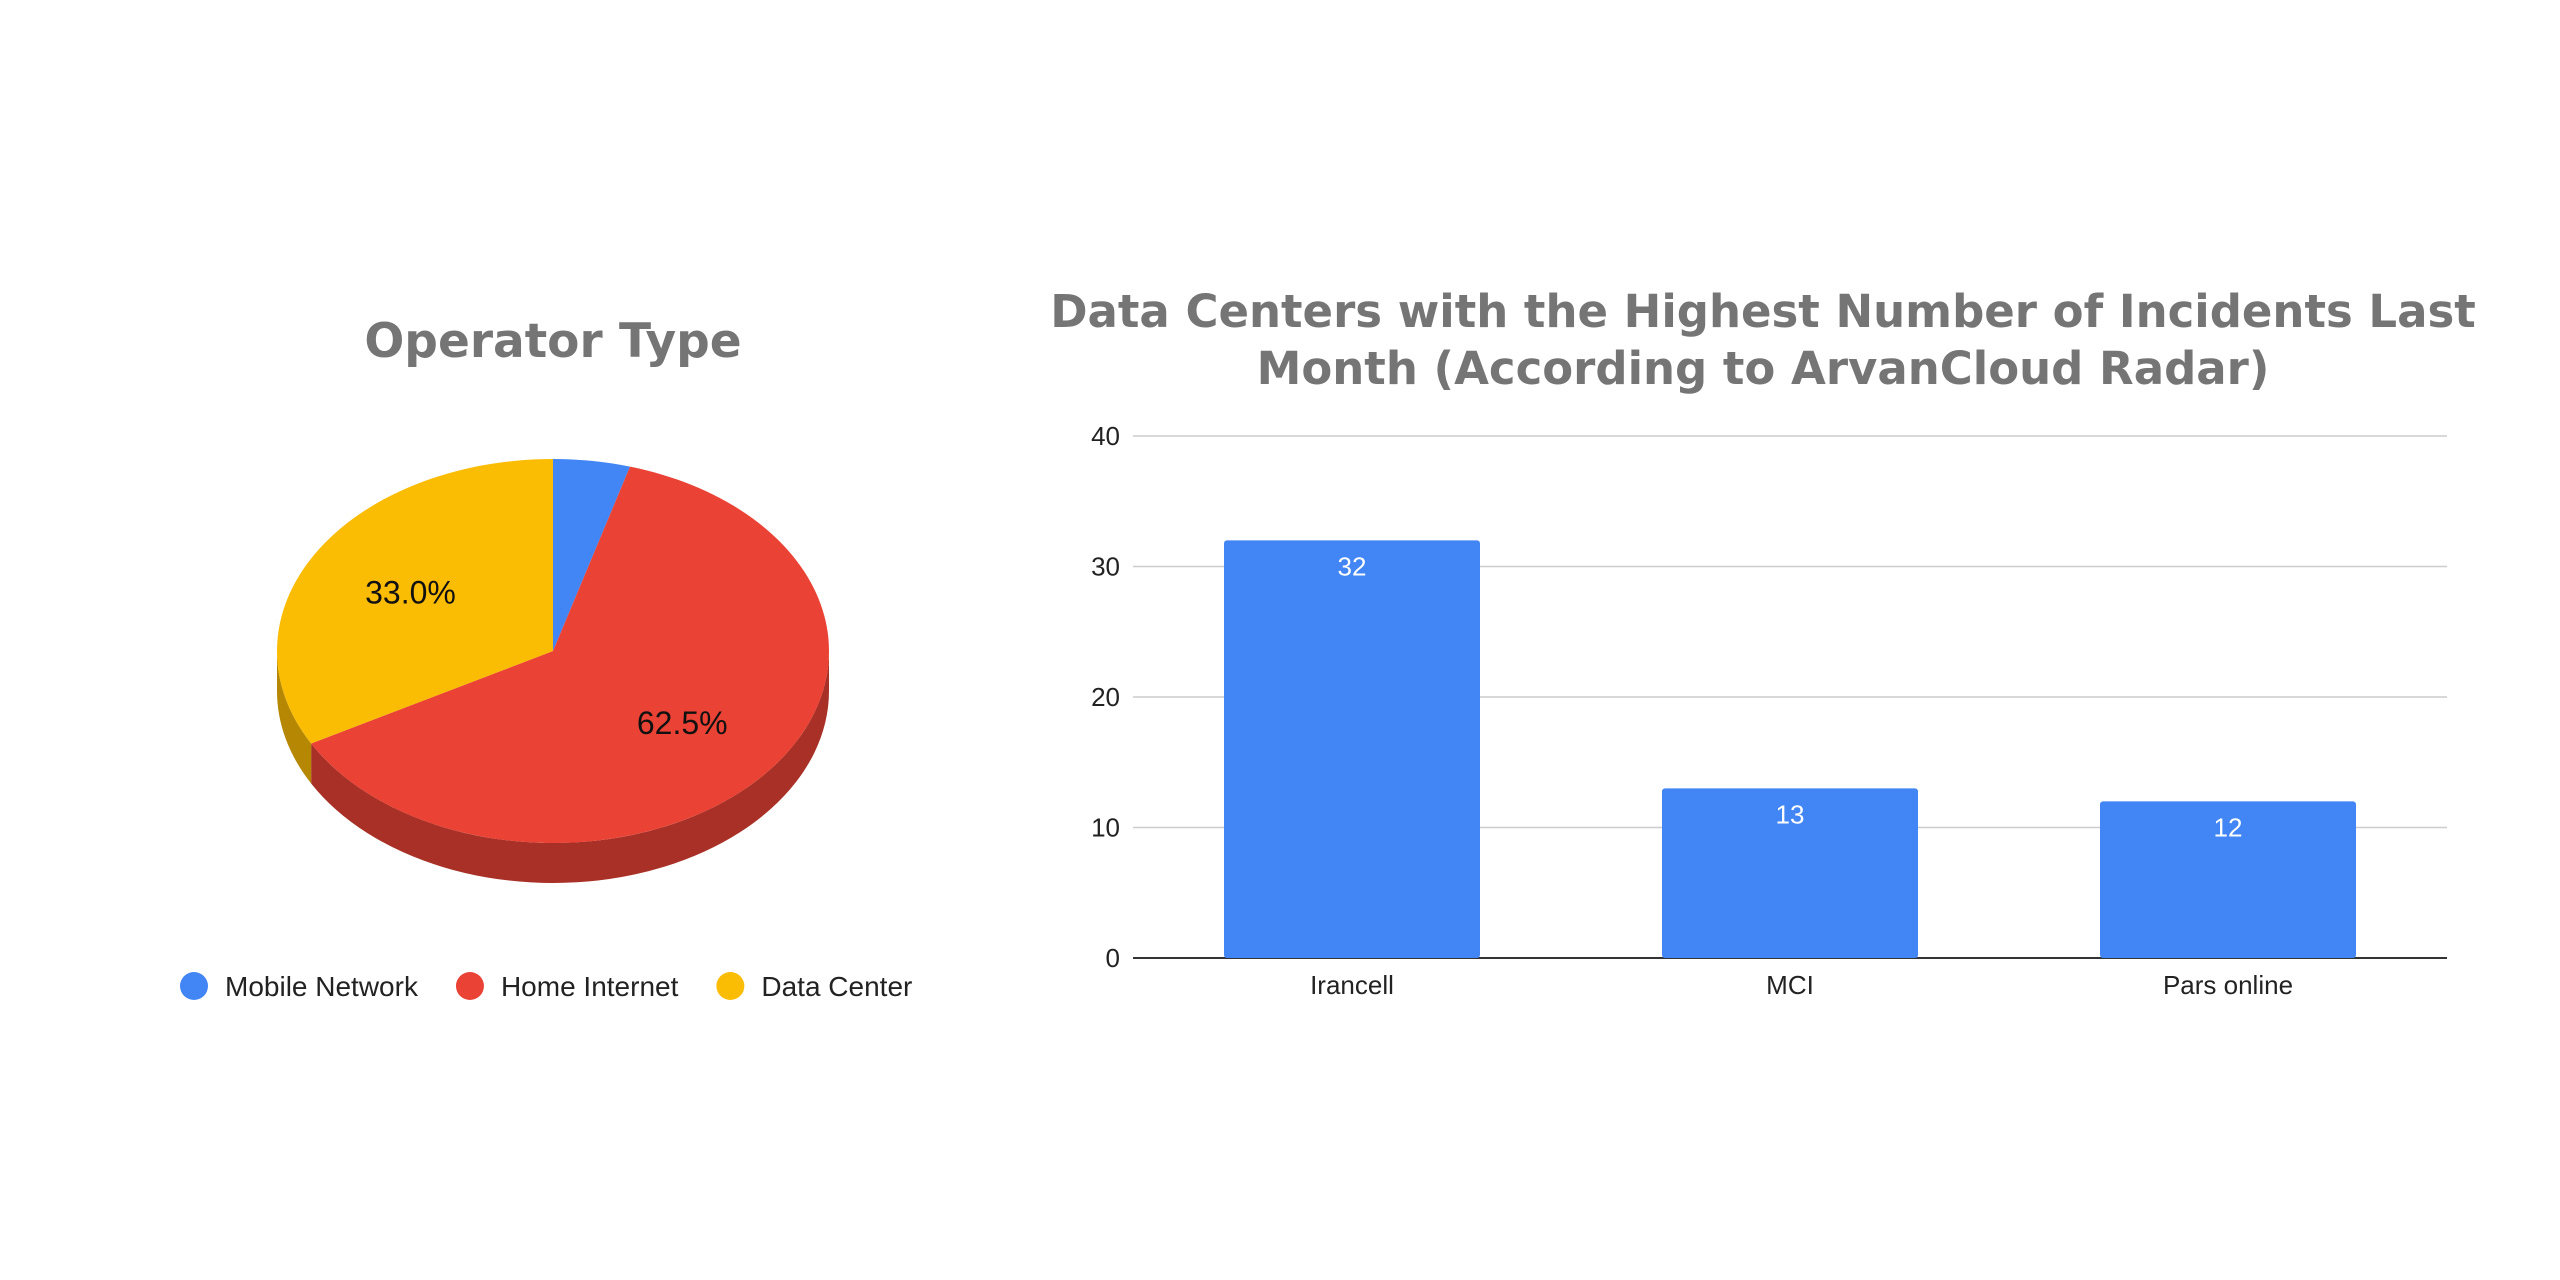  Describe the element at coordinates (469, 986) in the screenshot. I see `legend-marker-home-internet` at that location.